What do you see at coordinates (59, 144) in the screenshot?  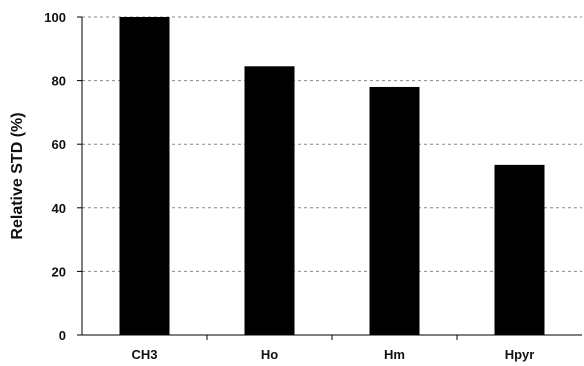 I see `y-tick-label: 60` at bounding box center [59, 144].